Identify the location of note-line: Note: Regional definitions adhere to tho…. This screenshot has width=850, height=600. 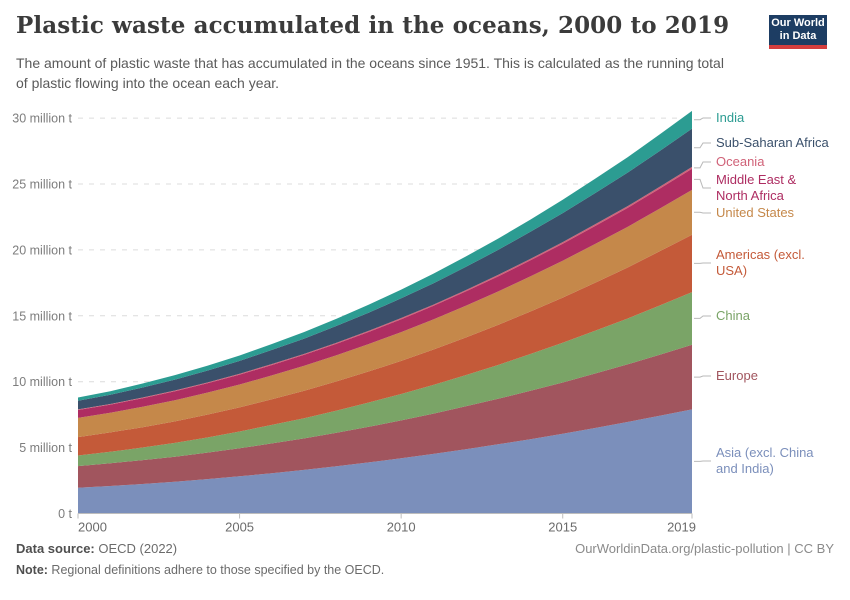
(200, 570).